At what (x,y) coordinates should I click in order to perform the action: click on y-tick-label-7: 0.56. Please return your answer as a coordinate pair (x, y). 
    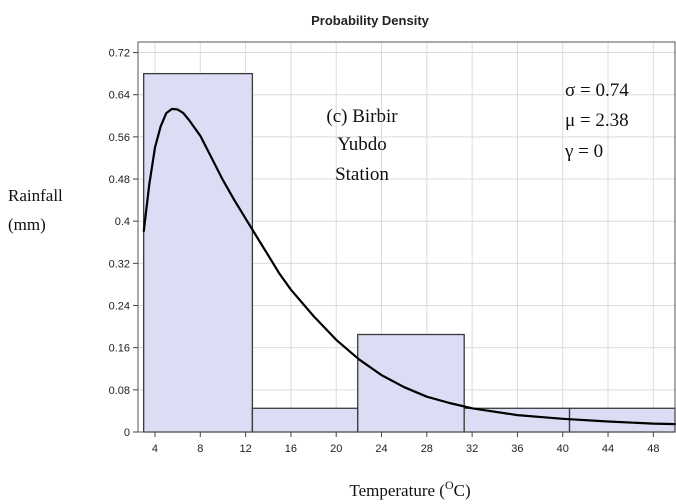
    Looking at the image, I should click on (119, 138).